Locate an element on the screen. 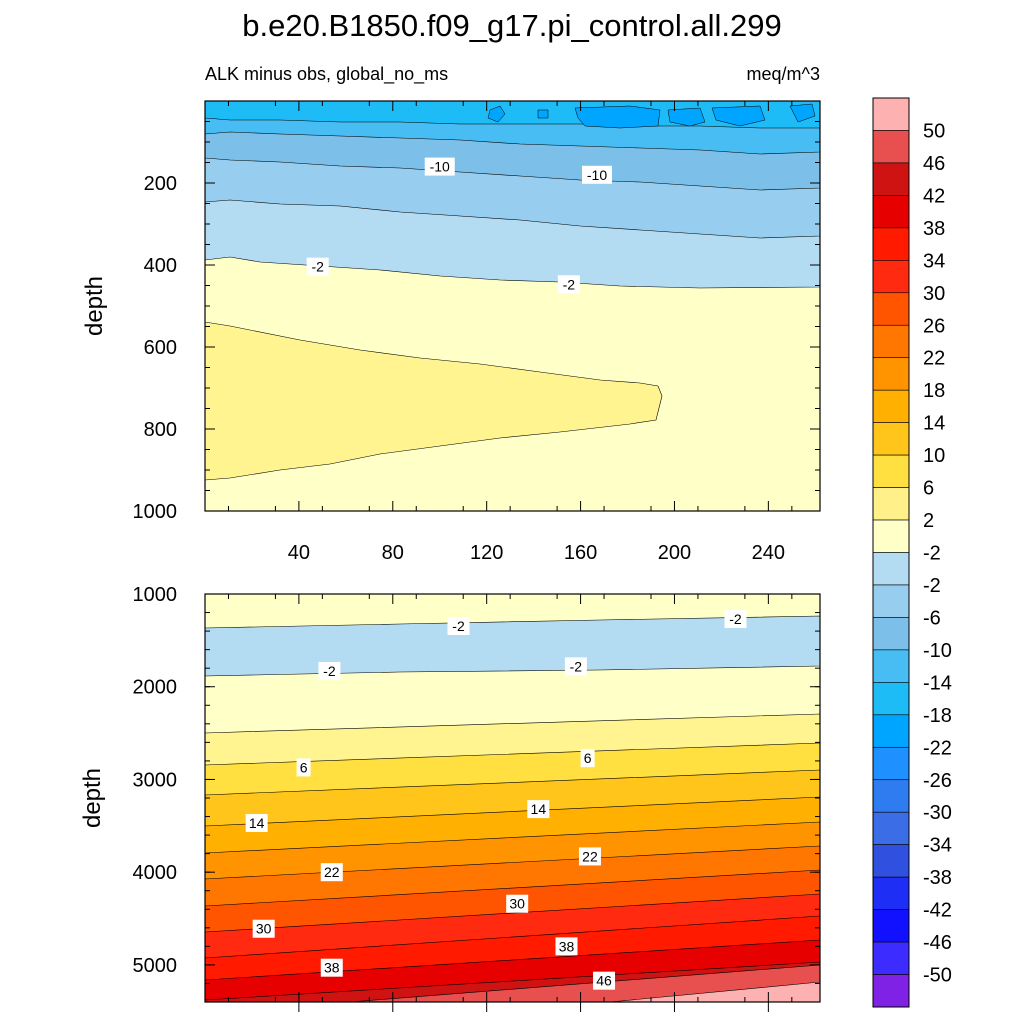 The width and height of the screenshot is (1024, 1024). y-tick-label: 3000 is located at coordinates (155, 780).